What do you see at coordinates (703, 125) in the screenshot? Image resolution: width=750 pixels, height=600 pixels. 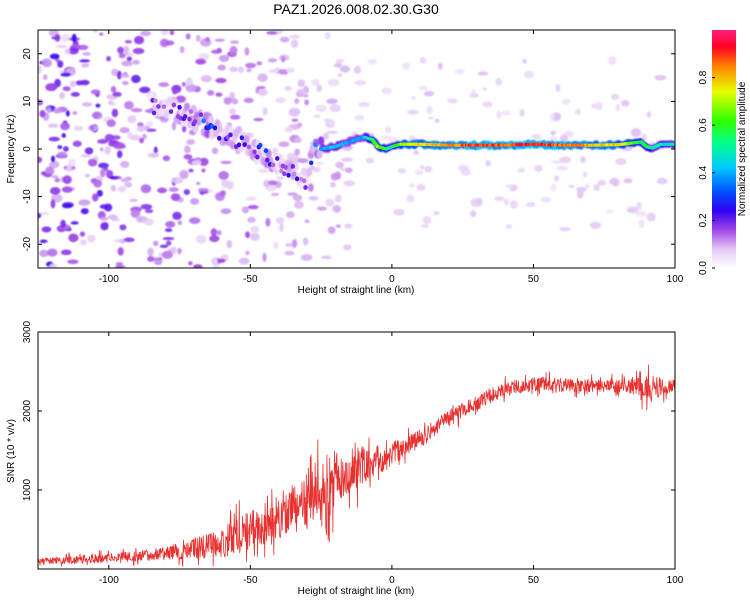 I see `colorbar-tick-label: 0.6` at bounding box center [703, 125].